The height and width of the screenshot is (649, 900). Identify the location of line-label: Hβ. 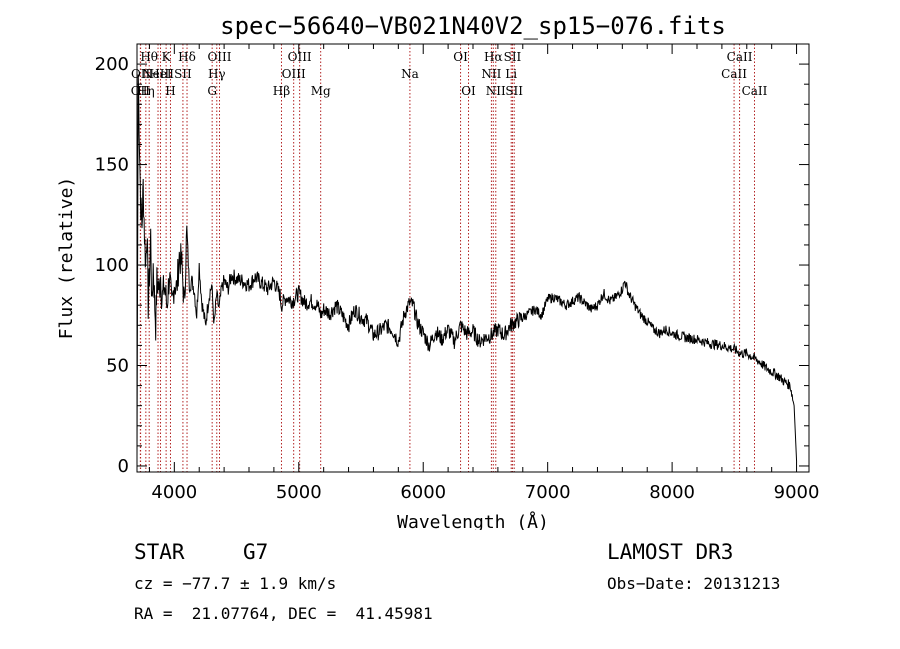
(281, 91).